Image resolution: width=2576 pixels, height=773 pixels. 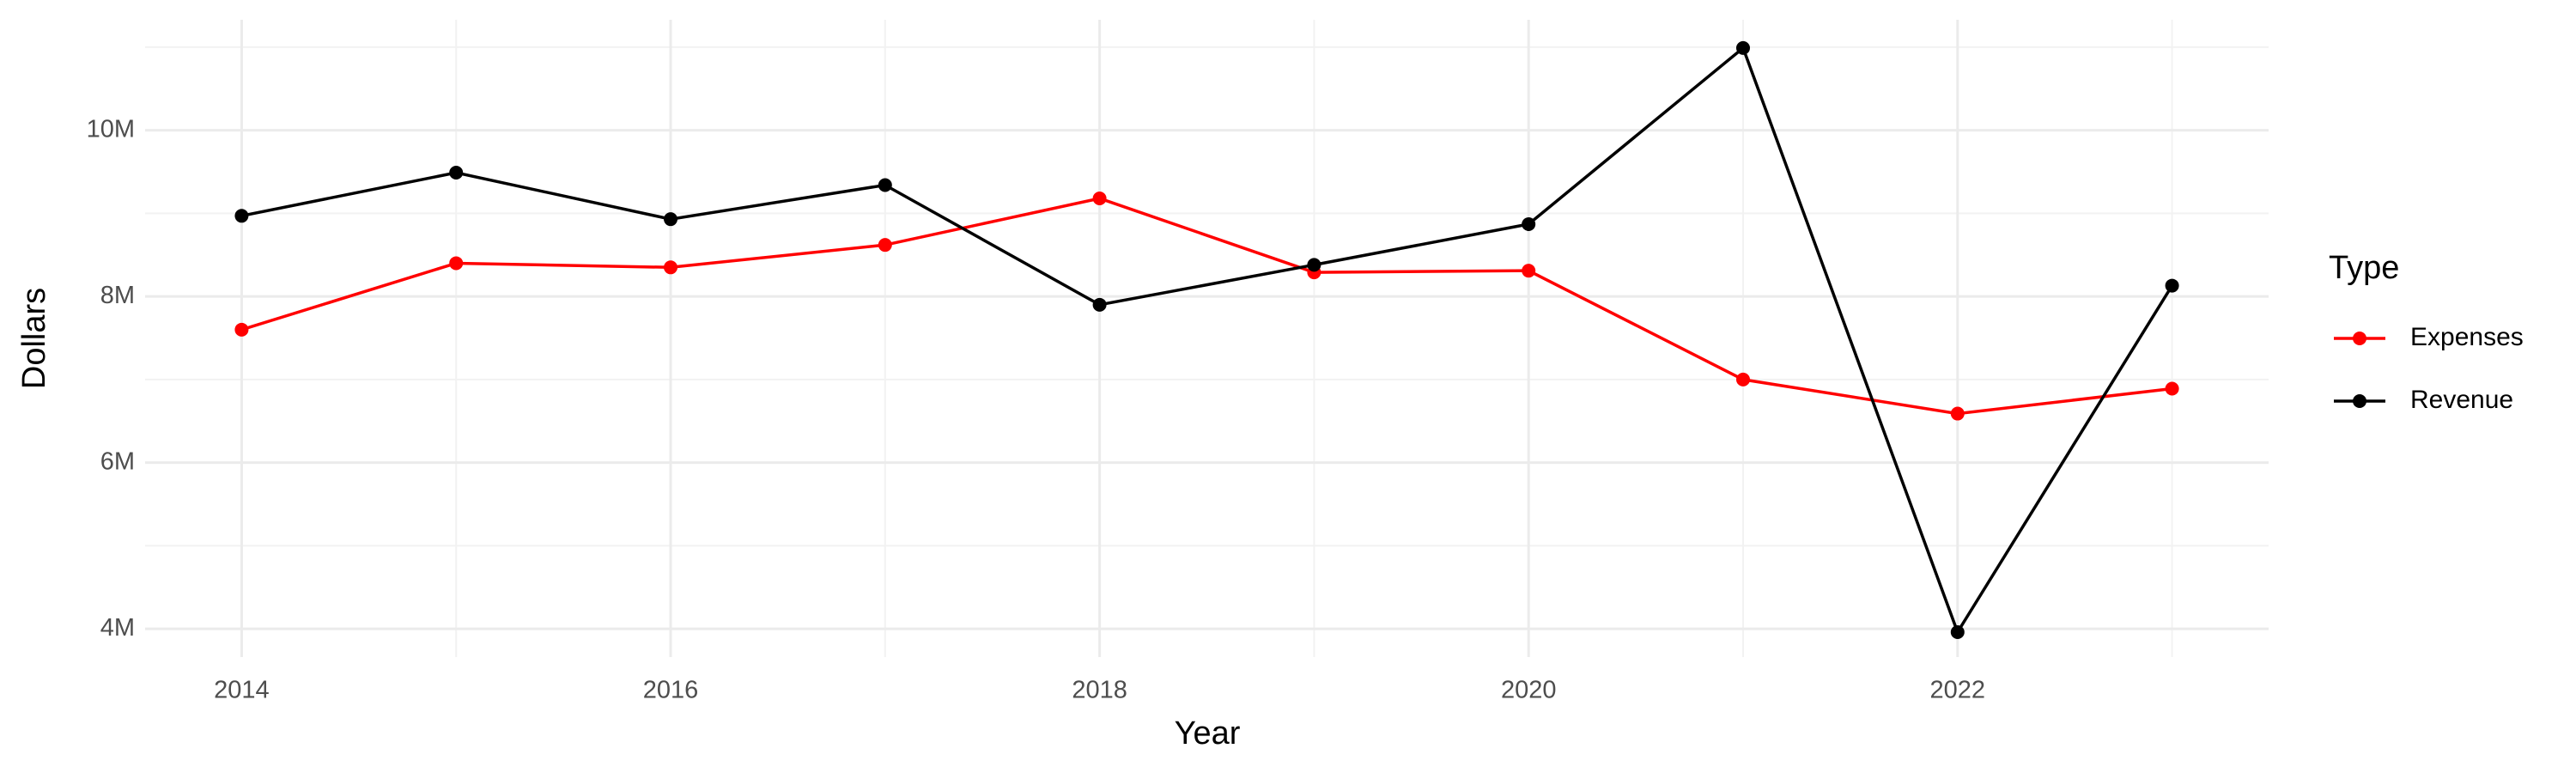 I want to click on y-tick-label: 8M, so click(x=117, y=295).